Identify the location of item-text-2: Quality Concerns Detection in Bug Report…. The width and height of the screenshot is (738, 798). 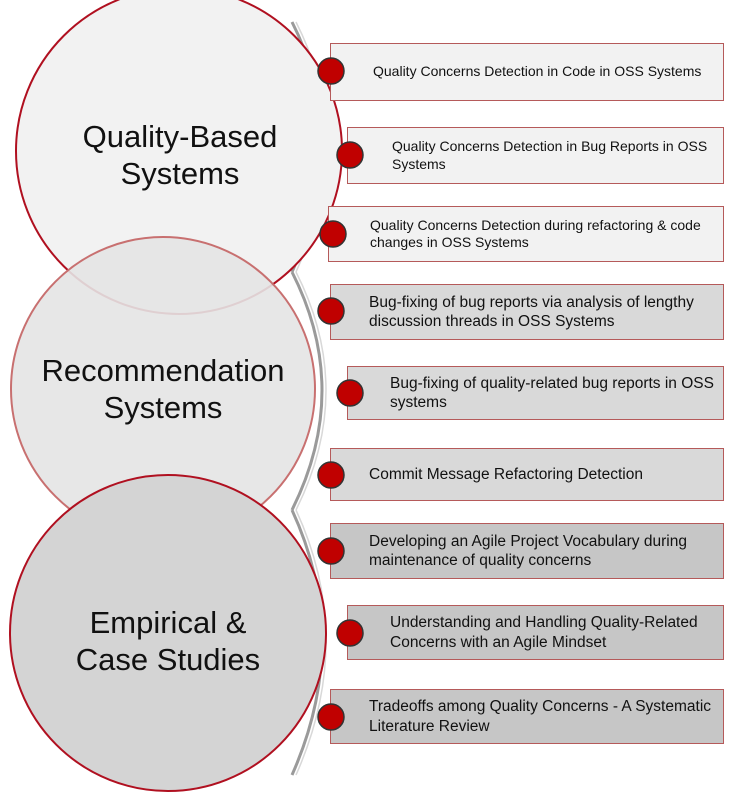
(550, 155).